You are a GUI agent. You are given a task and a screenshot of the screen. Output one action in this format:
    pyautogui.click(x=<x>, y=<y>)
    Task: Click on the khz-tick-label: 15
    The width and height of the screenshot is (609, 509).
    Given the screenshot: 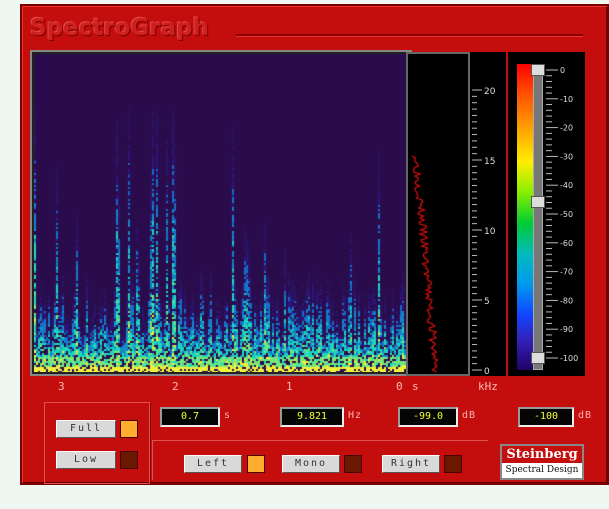 What is the action you would take?
    pyautogui.click(x=489, y=162)
    